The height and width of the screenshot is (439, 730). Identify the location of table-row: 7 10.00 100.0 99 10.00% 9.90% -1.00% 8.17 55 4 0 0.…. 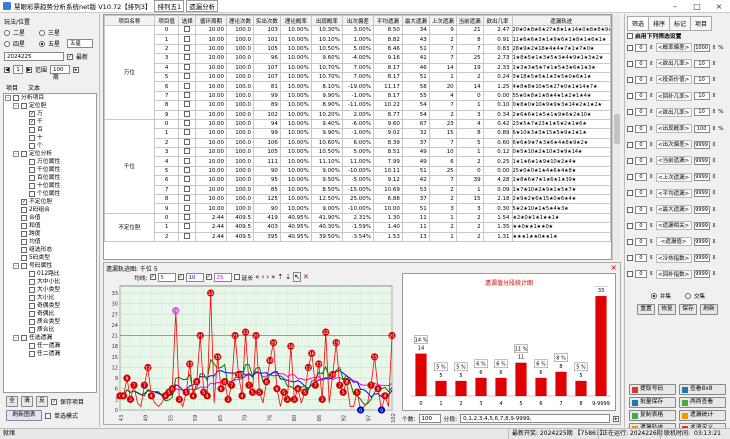
(358, 96).